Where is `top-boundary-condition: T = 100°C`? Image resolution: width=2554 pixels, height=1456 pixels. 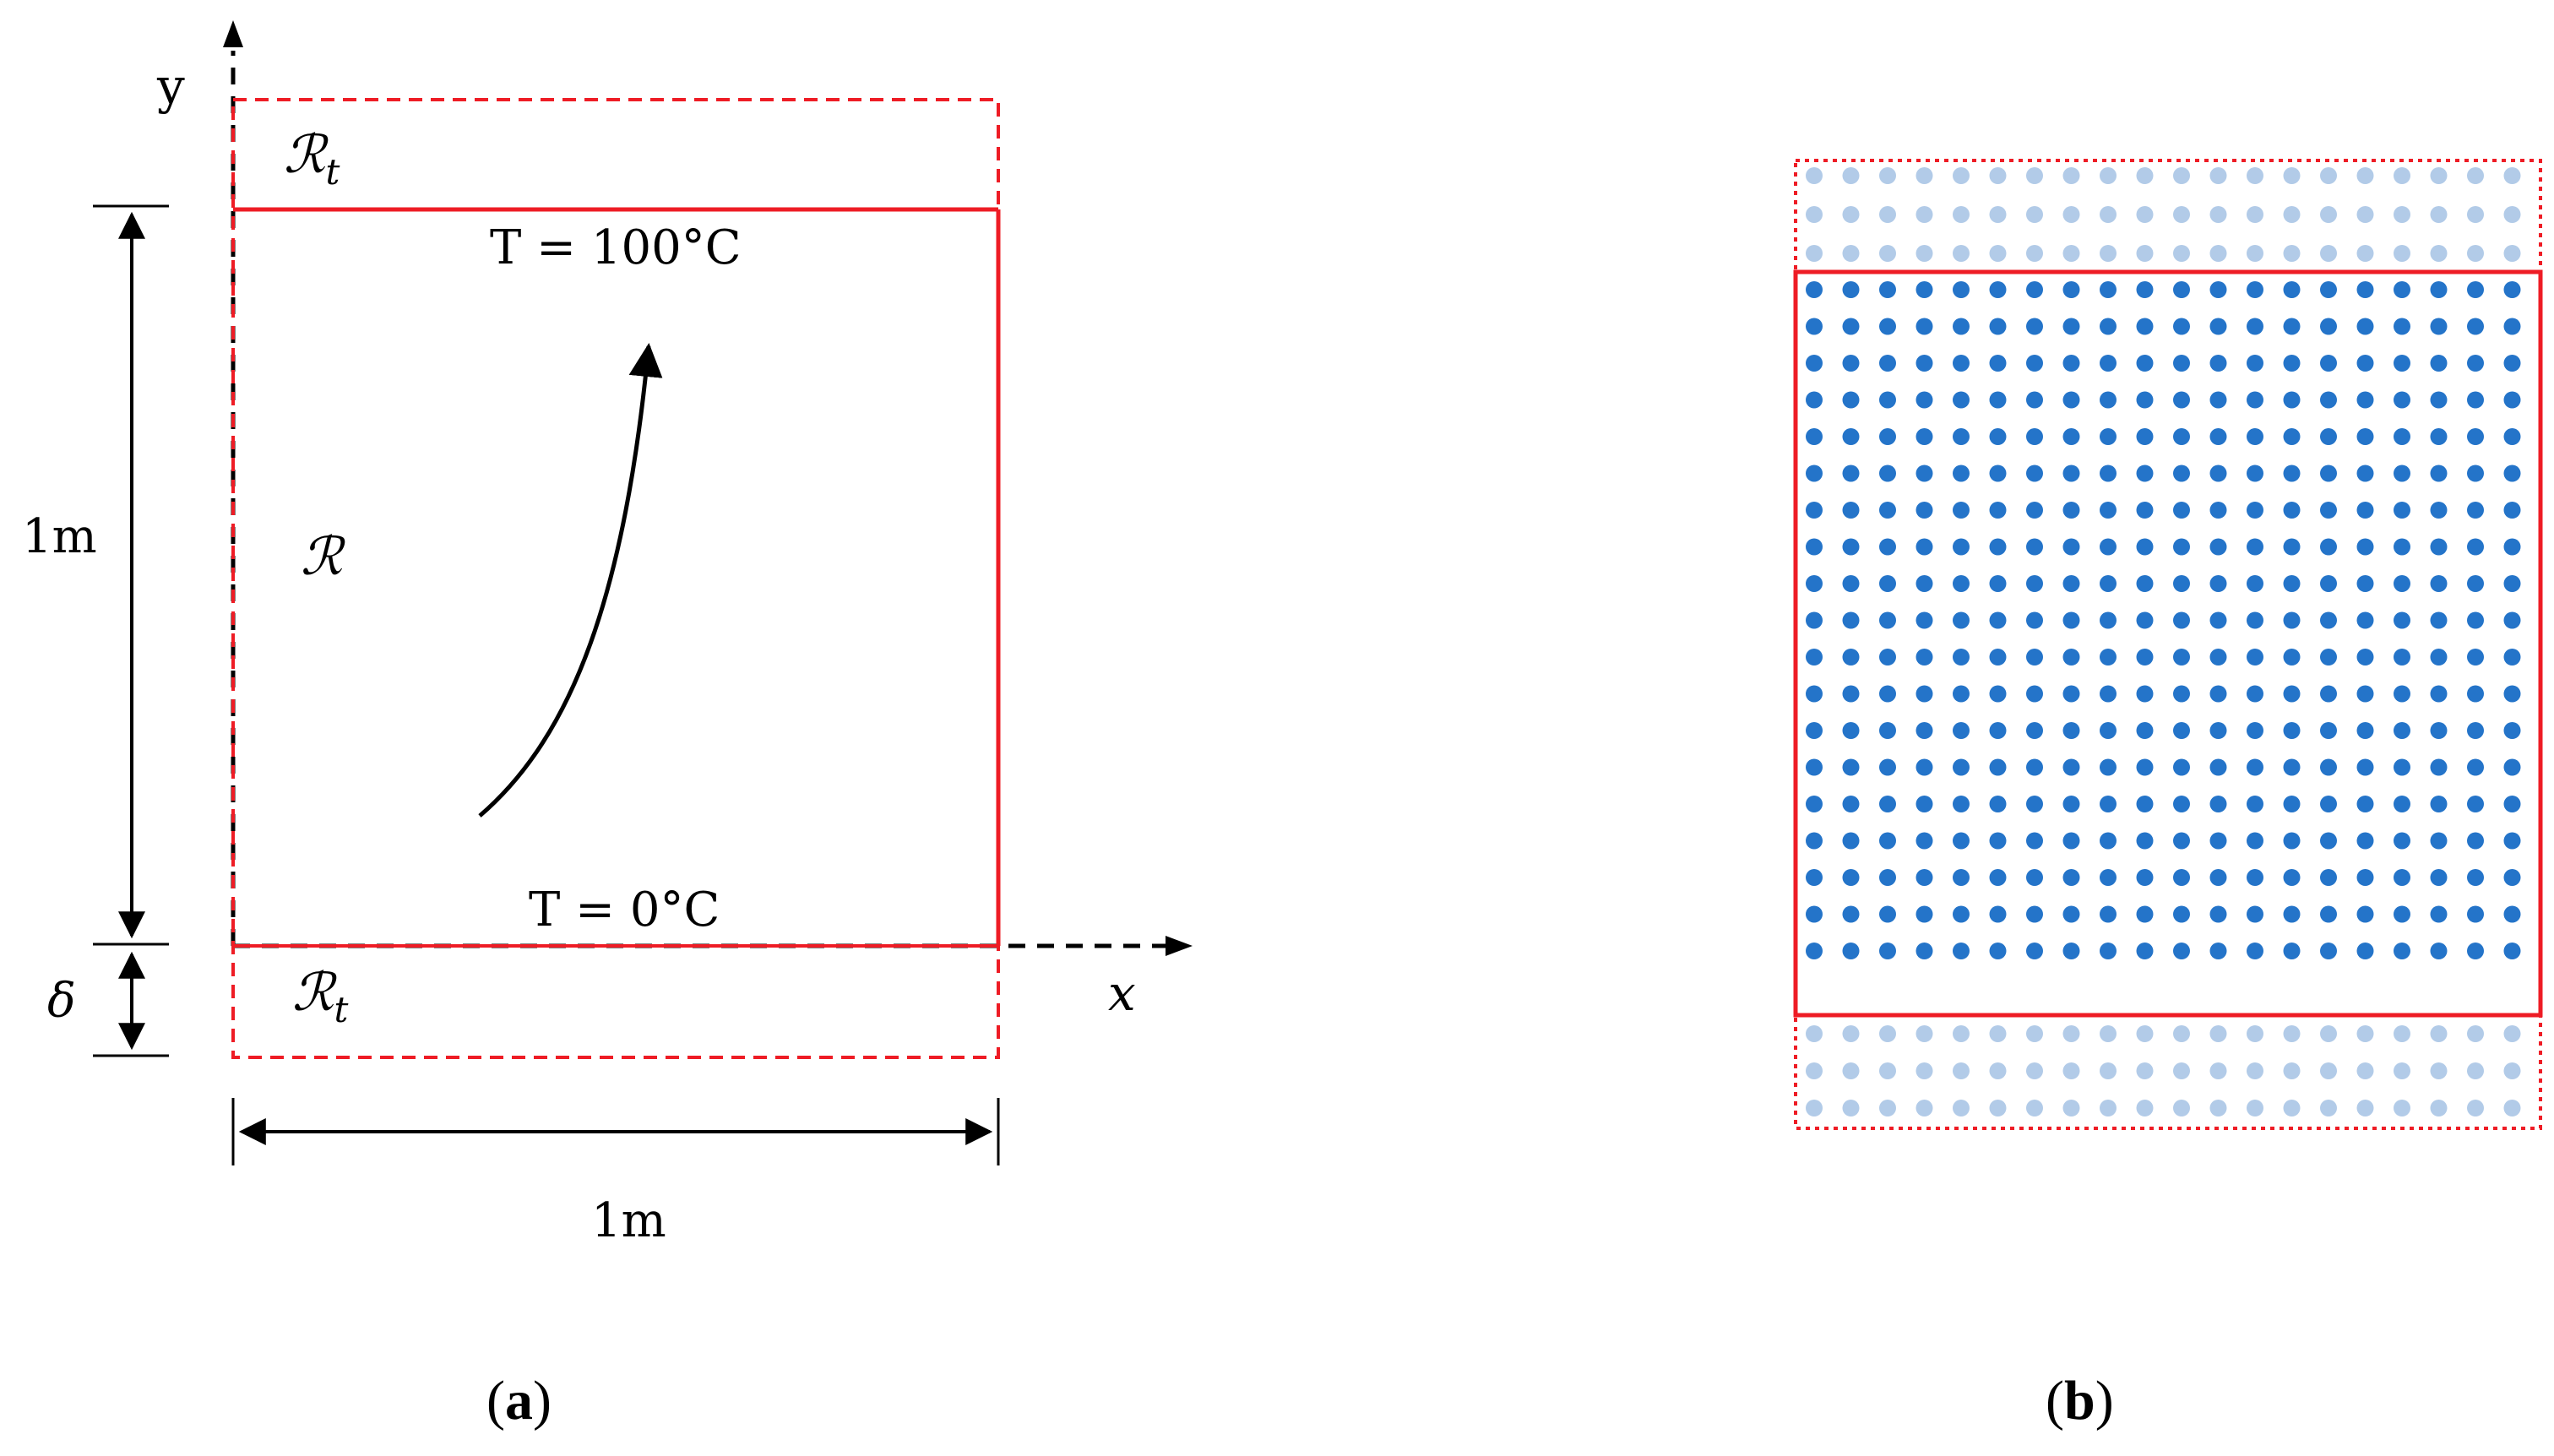
top-boundary-condition: T = 100°C is located at coordinates (616, 247).